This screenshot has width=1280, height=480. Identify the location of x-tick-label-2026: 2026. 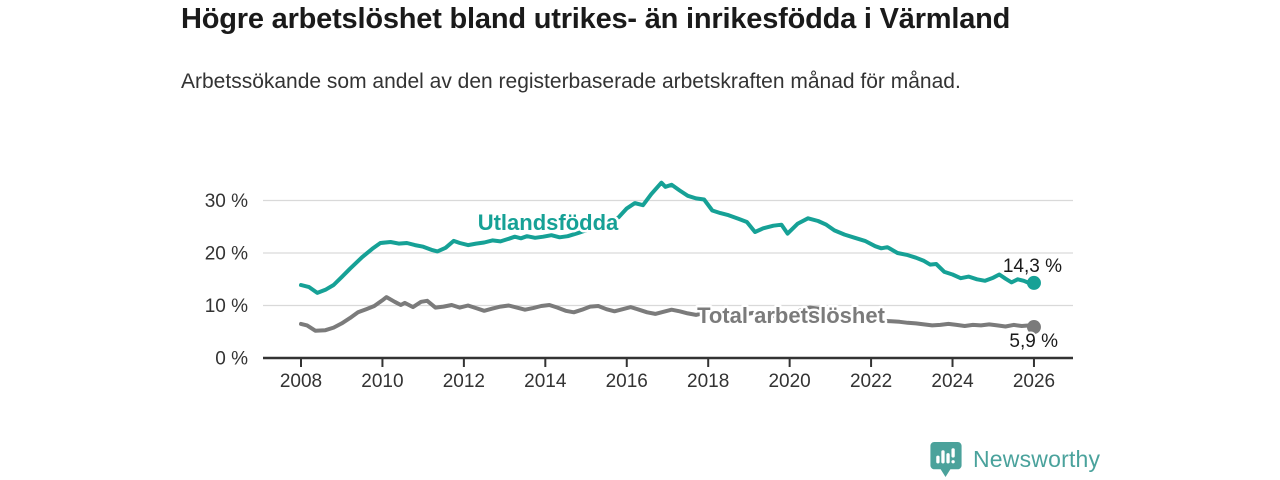
(1034, 381).